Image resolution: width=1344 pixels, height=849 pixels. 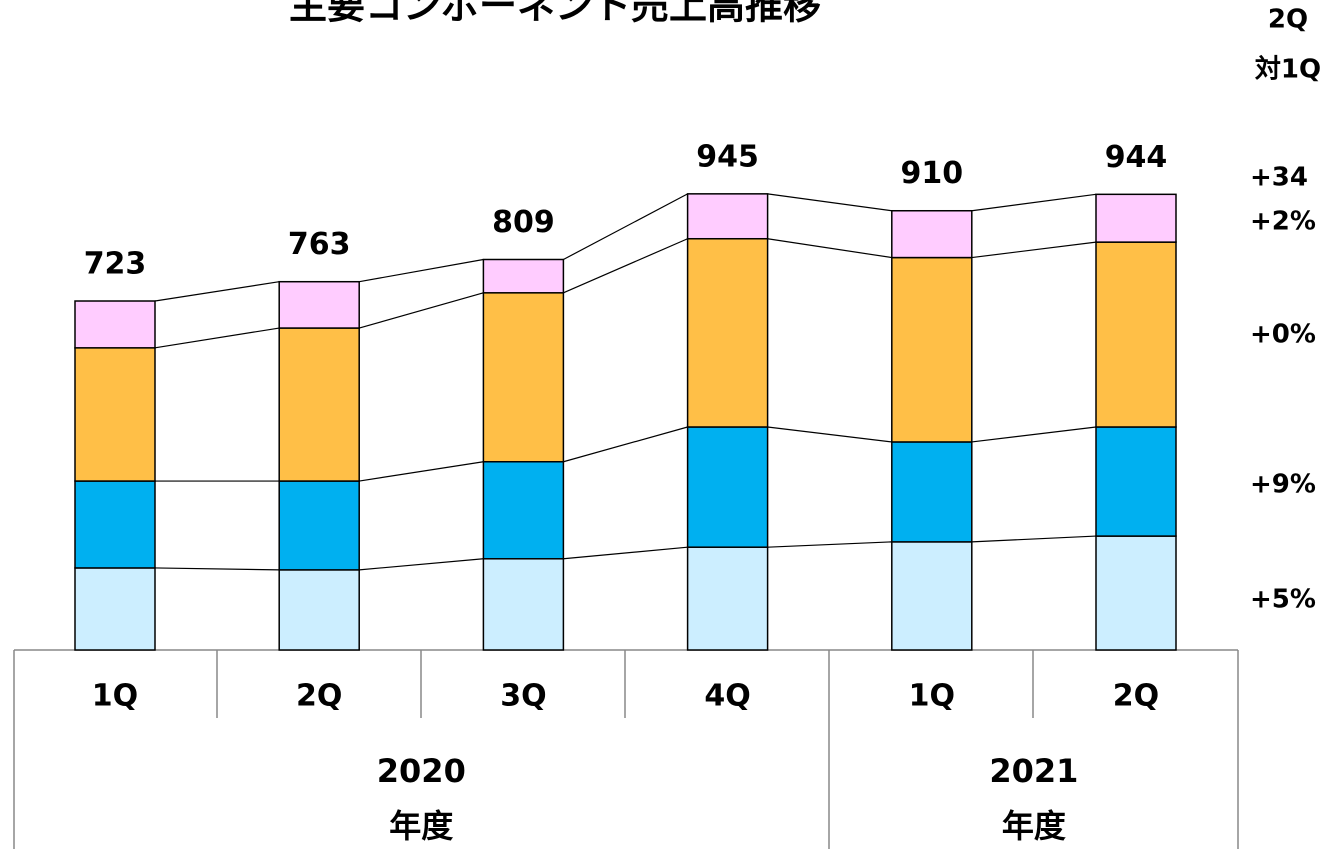 What do you see at coordinates (1283, 600) in the screenshot?
I see `change-label: +5%` at bounding box center [1283, 600].